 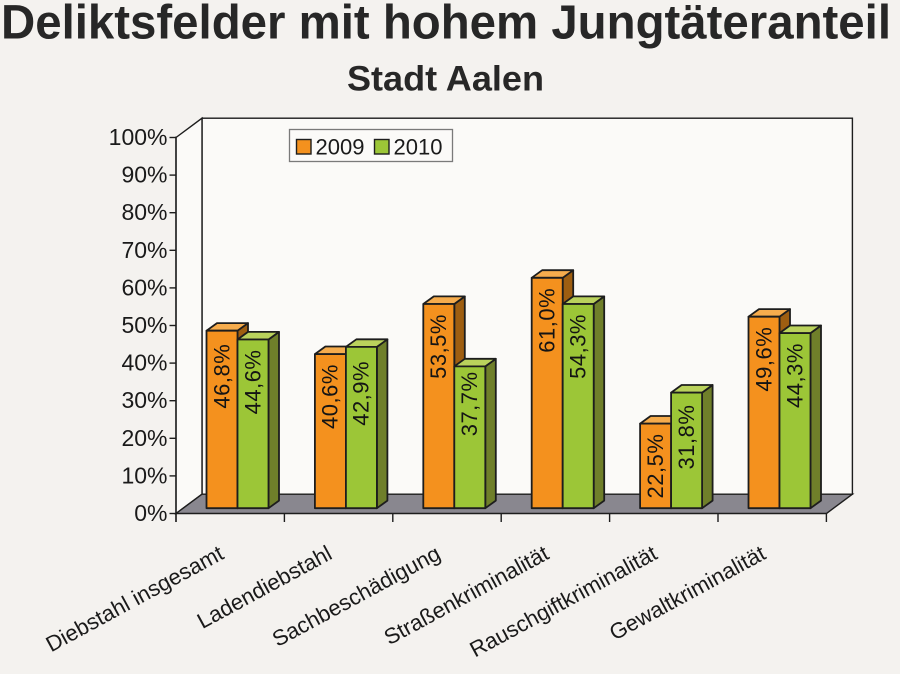 I want to click on svg-text: 44,3%, so click(x=794, y=375).